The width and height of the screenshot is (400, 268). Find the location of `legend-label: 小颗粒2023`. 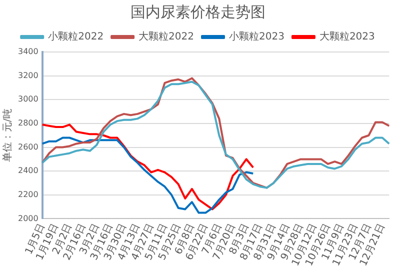

legend-label: 小颗粒2023 is located at coordinates (256, 36).